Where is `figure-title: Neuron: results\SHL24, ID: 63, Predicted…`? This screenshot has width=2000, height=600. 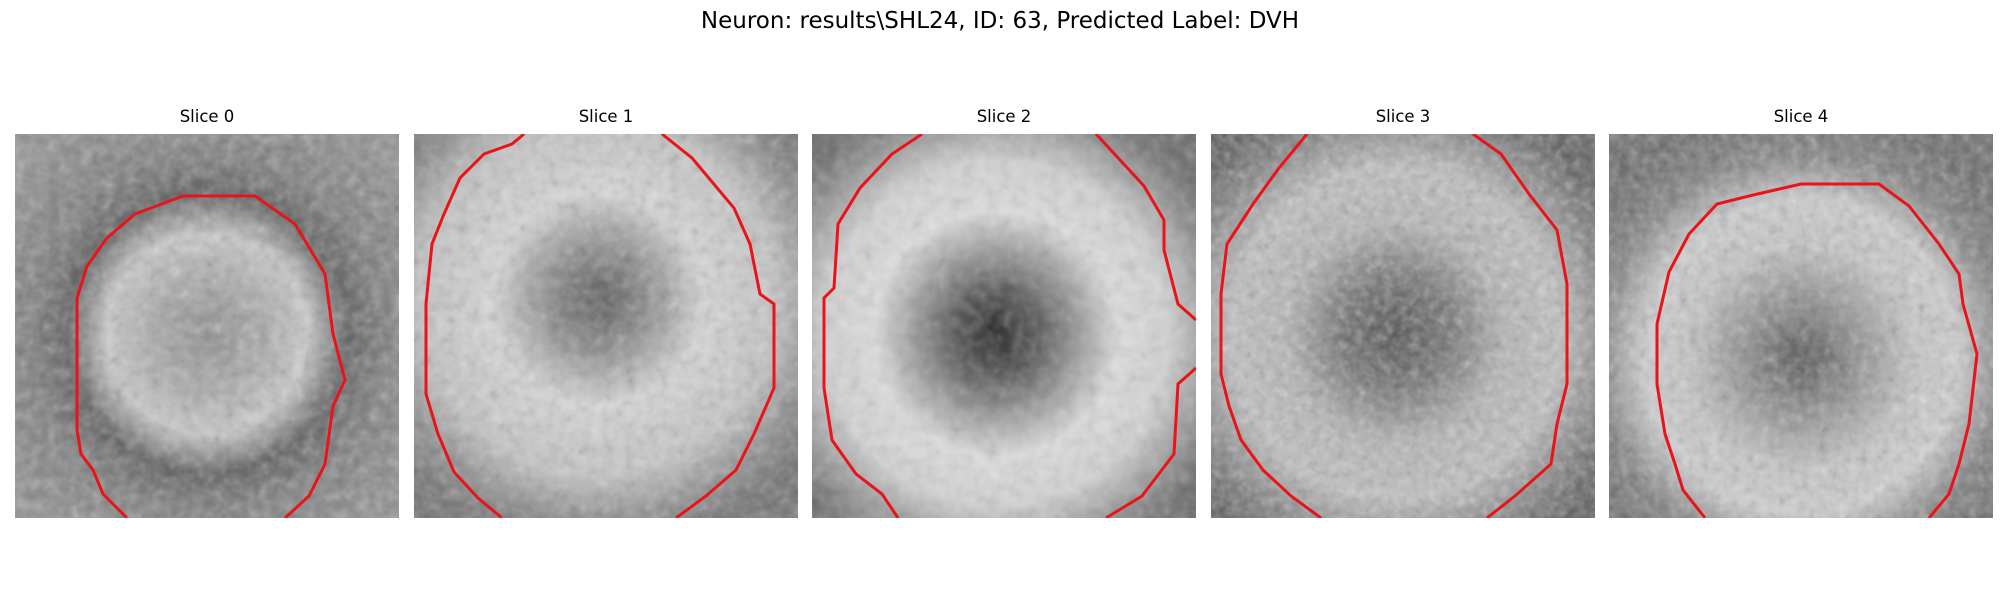 figure-title: Neuron: results\SHL24, ID: 63, Predicted… is located at coordinates (1000, 21).